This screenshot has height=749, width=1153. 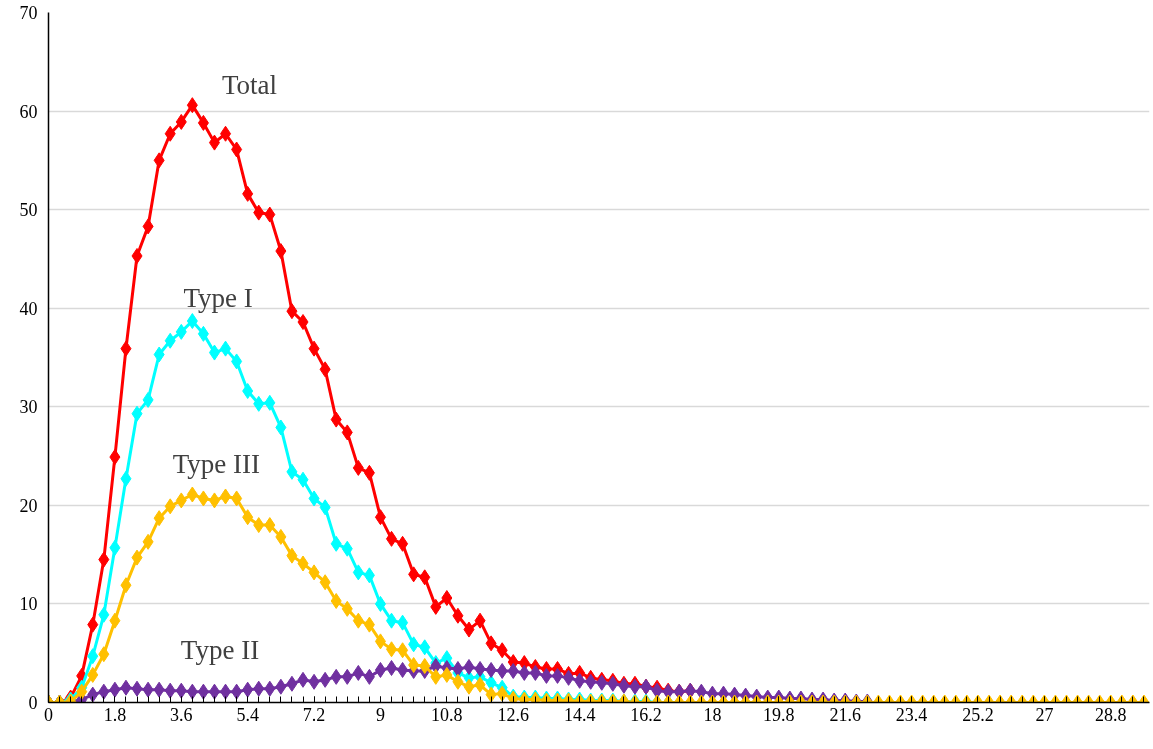 What do you see at coordinates (1044, 714) in the screenshot?
I see `x-tick-label: 27` at bounding box center [1044, 714].